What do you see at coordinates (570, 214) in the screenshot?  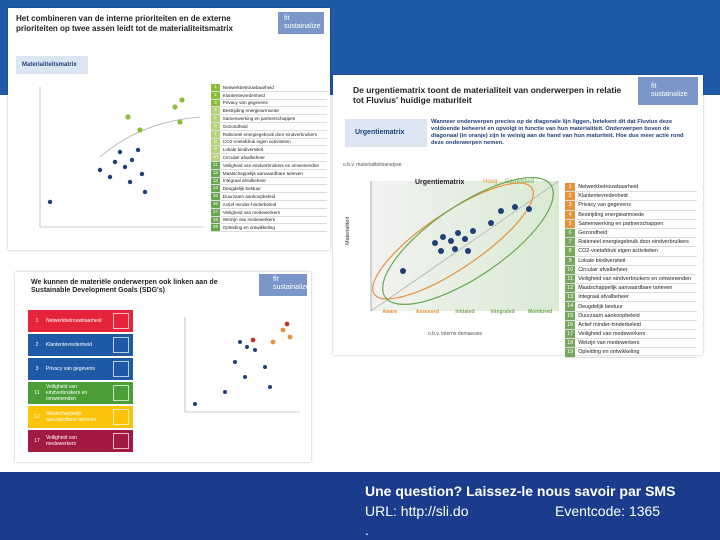 I see `item-number: 4` at bounding box center [570, 214].